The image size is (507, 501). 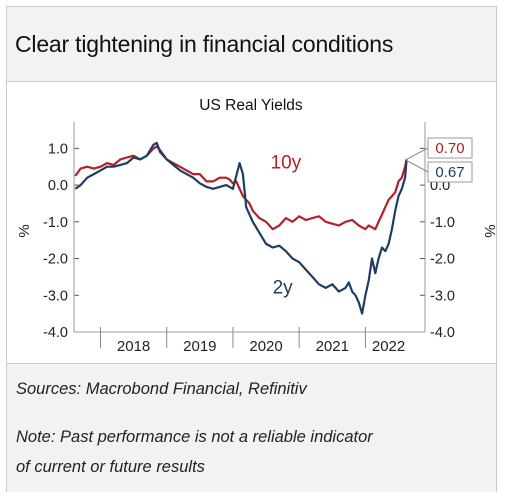 What do you see at coordinates (241, 188) in the screenshot?
I see `series-line-10y` at bounding box center [241, 188].